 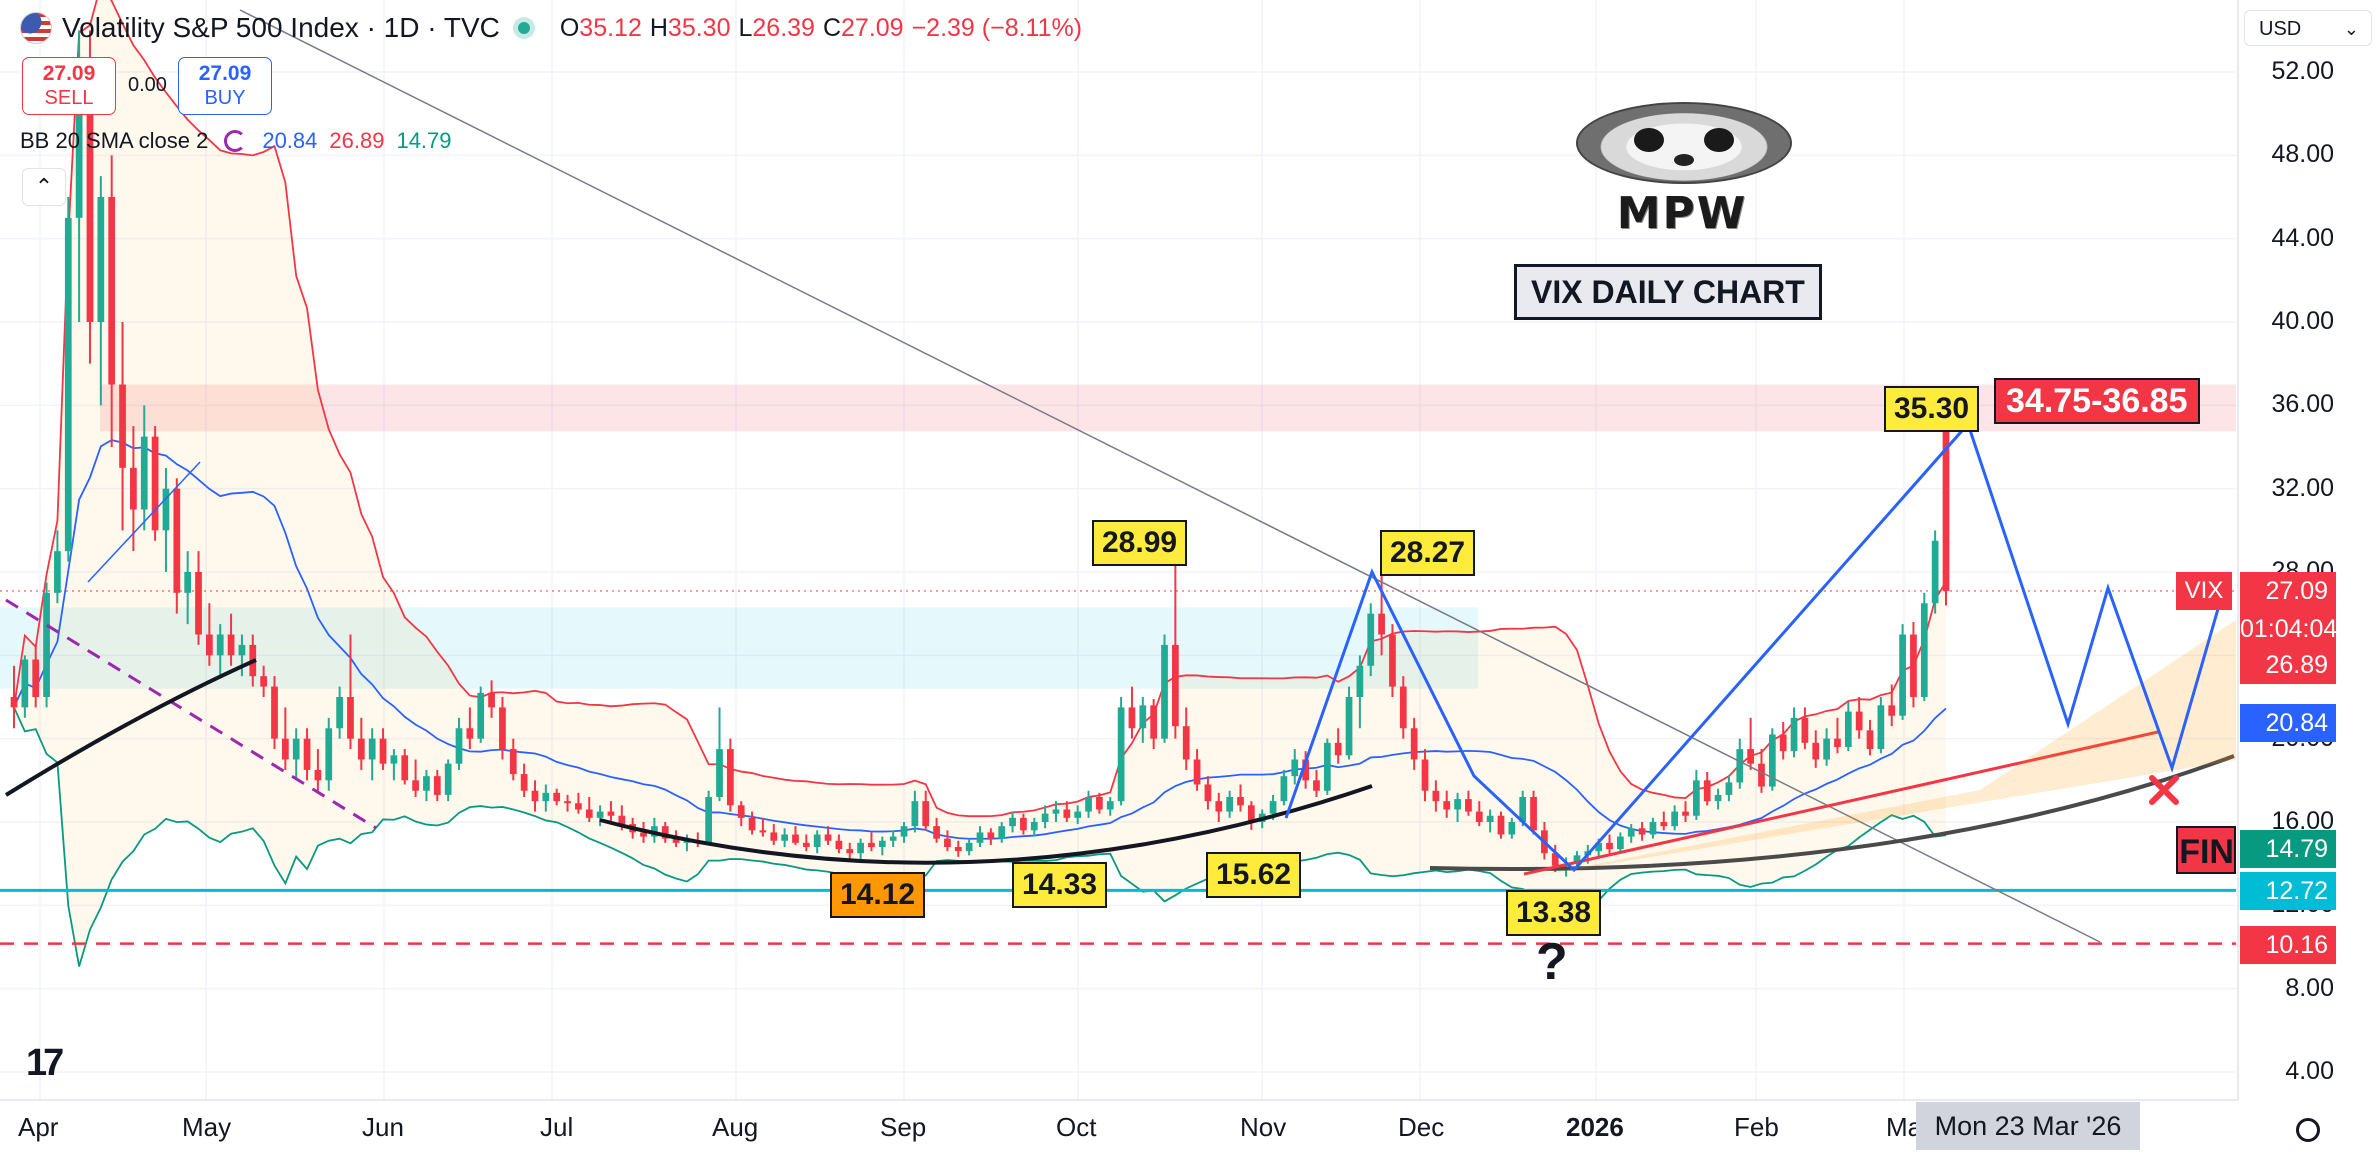 What do you see at coordinates (2302, 321) in the screenshot?
I see `price-tick-label: 40.00` at bounding box center [2302, 321].